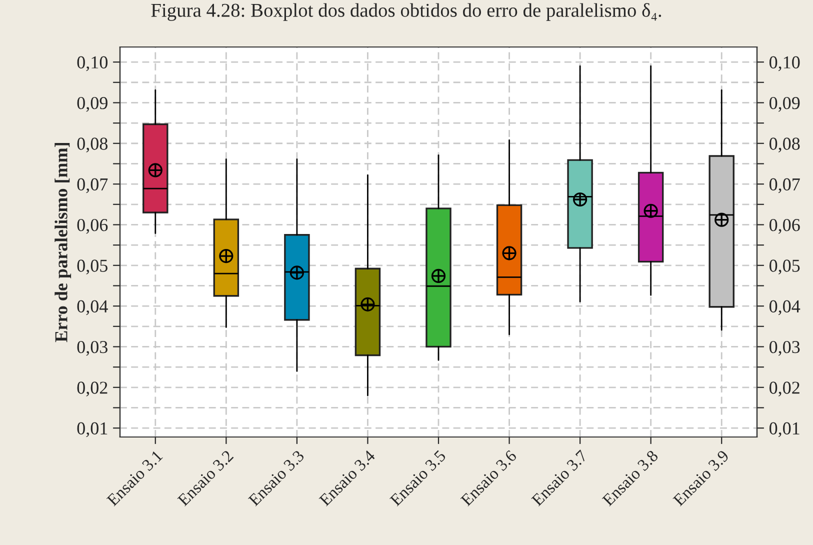 The width and height of the screenshot is (813, 545). I want to click on y-tick-label: 0,09, so click(92, 104).